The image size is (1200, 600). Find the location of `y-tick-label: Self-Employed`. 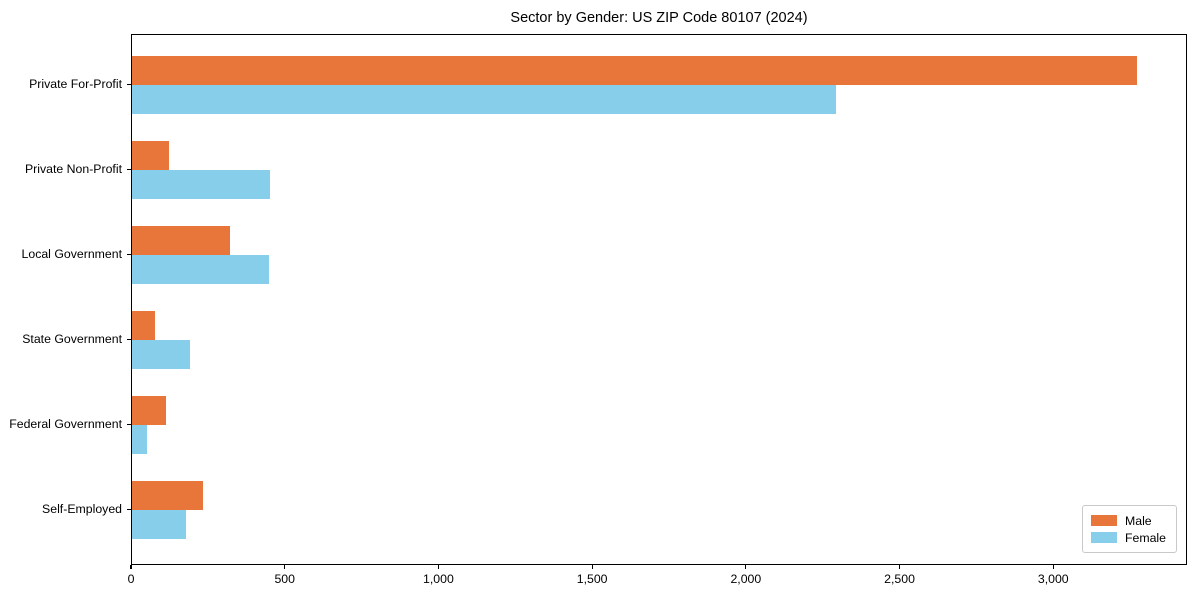

y-tick-label: Self-Employed is located at coordinates (82, 509).